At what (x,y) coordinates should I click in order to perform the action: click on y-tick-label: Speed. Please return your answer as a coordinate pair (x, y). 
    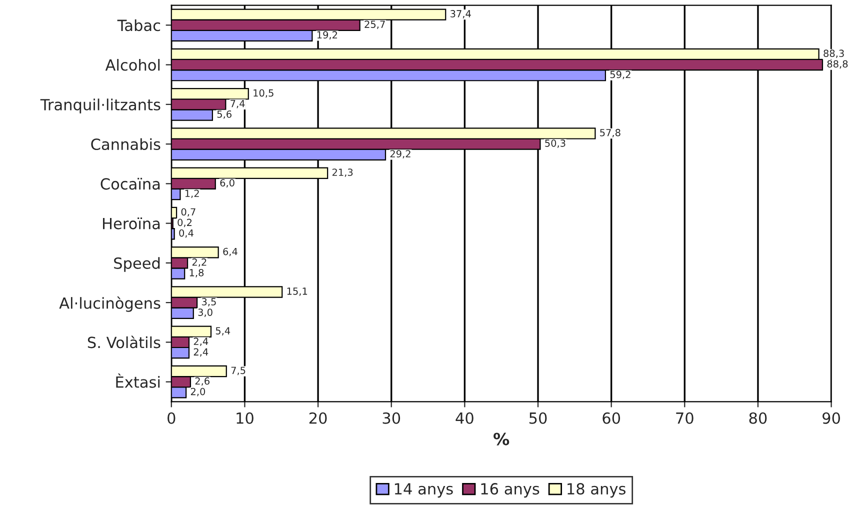
    Looking at the image, I should click on (137, 264).